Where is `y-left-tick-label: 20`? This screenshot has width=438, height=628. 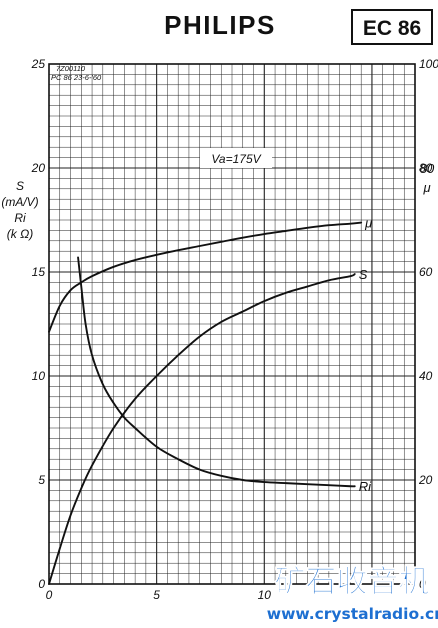
y-left-tick-label: 20 is located at coordinates (38, 168).